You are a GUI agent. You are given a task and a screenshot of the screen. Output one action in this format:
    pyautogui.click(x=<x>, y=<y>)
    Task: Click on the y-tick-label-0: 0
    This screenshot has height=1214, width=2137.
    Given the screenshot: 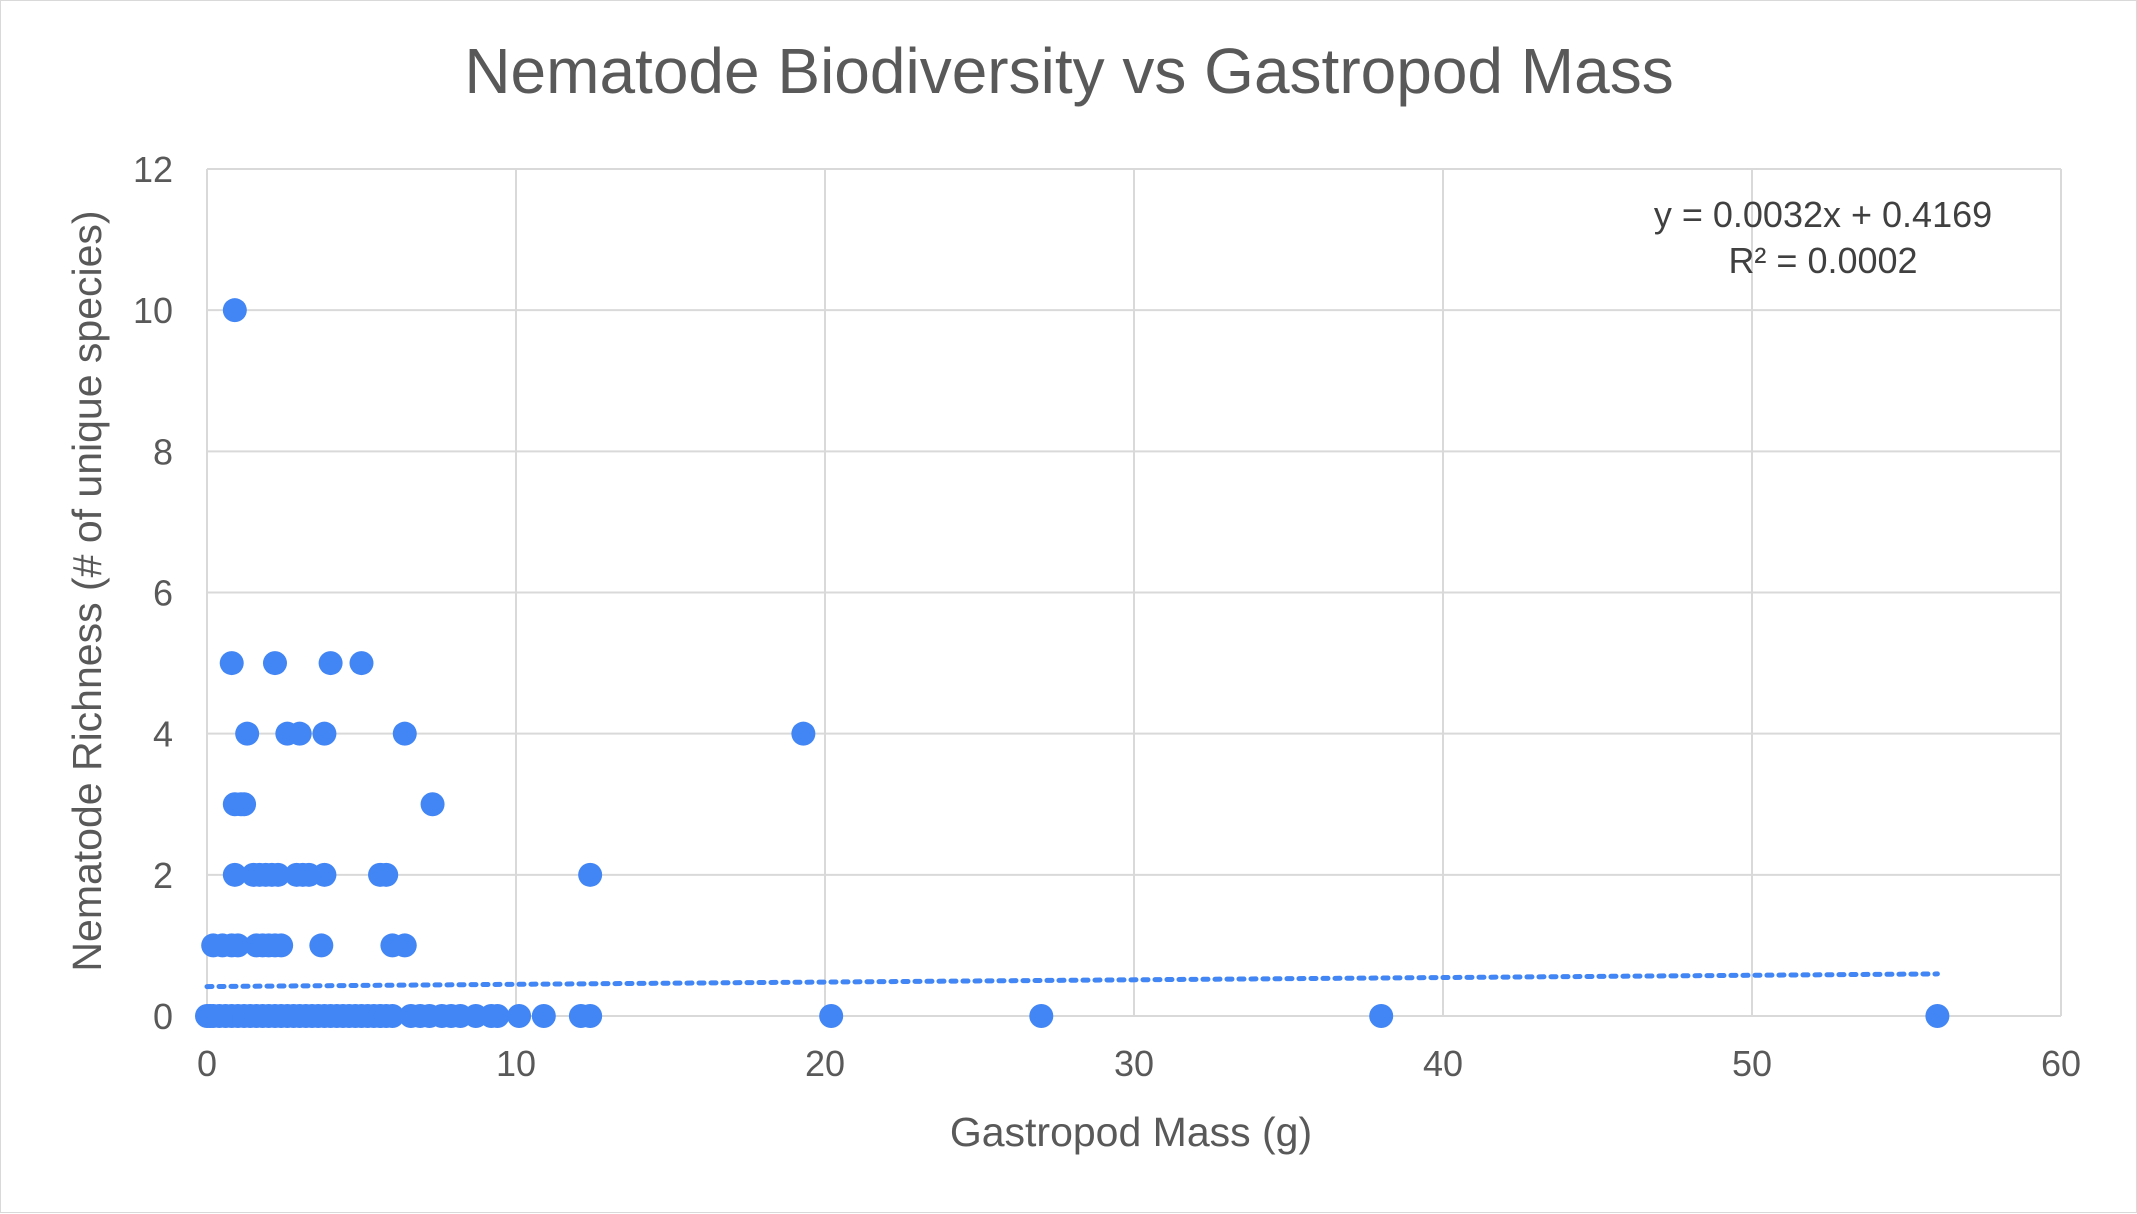 What is the action you would take?
    pyautogui.click(x=163, y=1016)
    